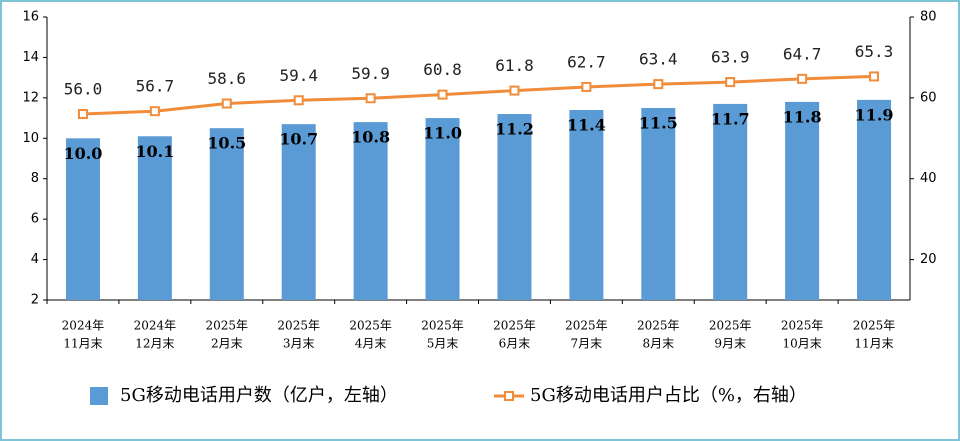  I want to click on x-tick-label: 8月末, so click(658, 344).